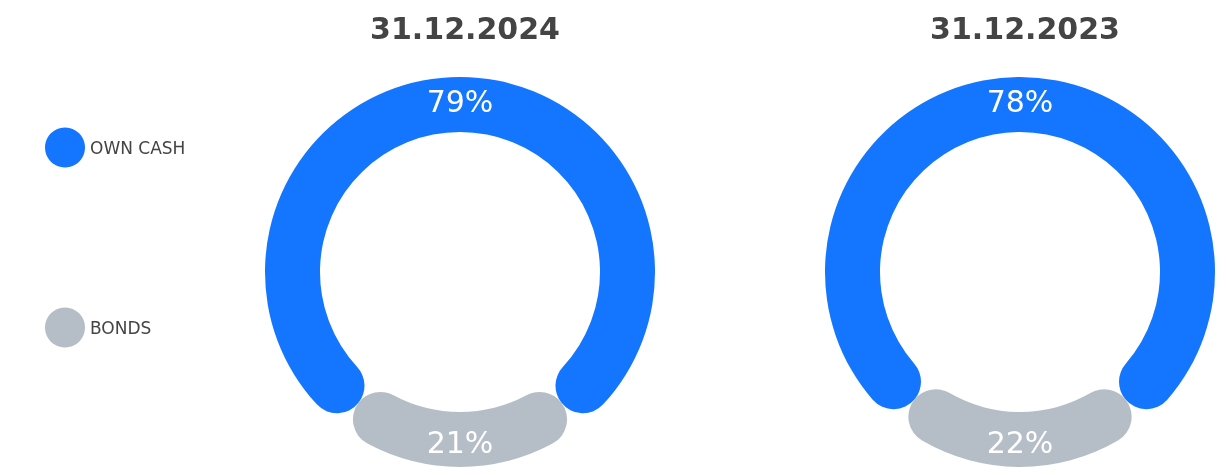 Image resolution: width=1229 pixels, height=475 pixels. I want to click on data-label: 21%, so click(460, 442).